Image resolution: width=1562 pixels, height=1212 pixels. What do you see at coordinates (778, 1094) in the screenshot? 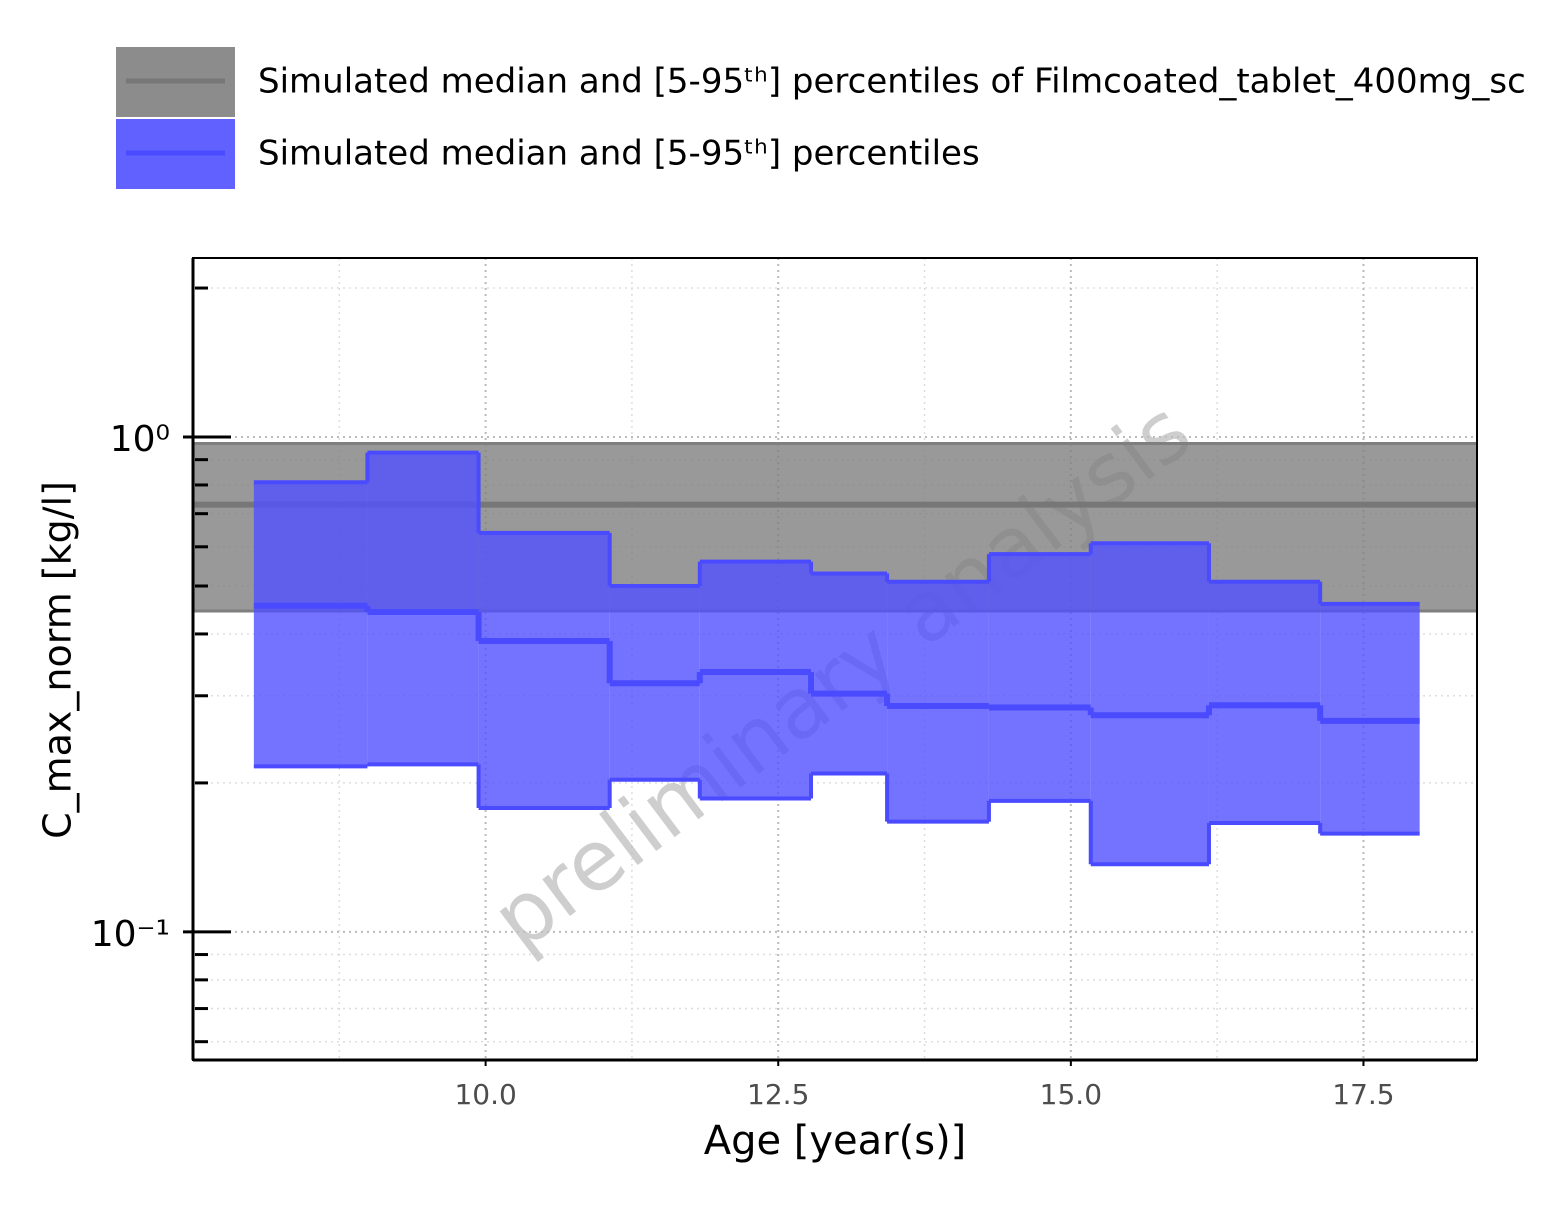
I see `x-tick-label: 12.5` at bounding box center [778, 1094].